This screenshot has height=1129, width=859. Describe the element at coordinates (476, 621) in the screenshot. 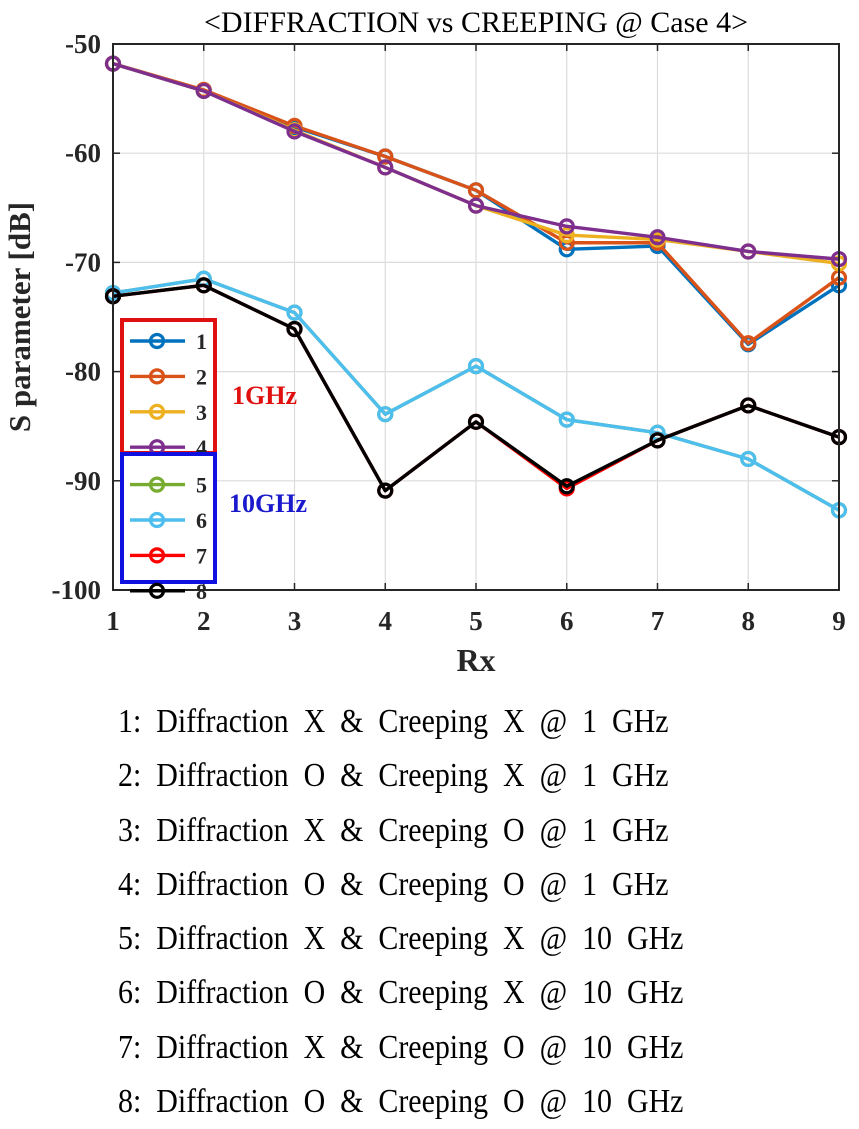

I see `x-tick-label: 5` at that location.